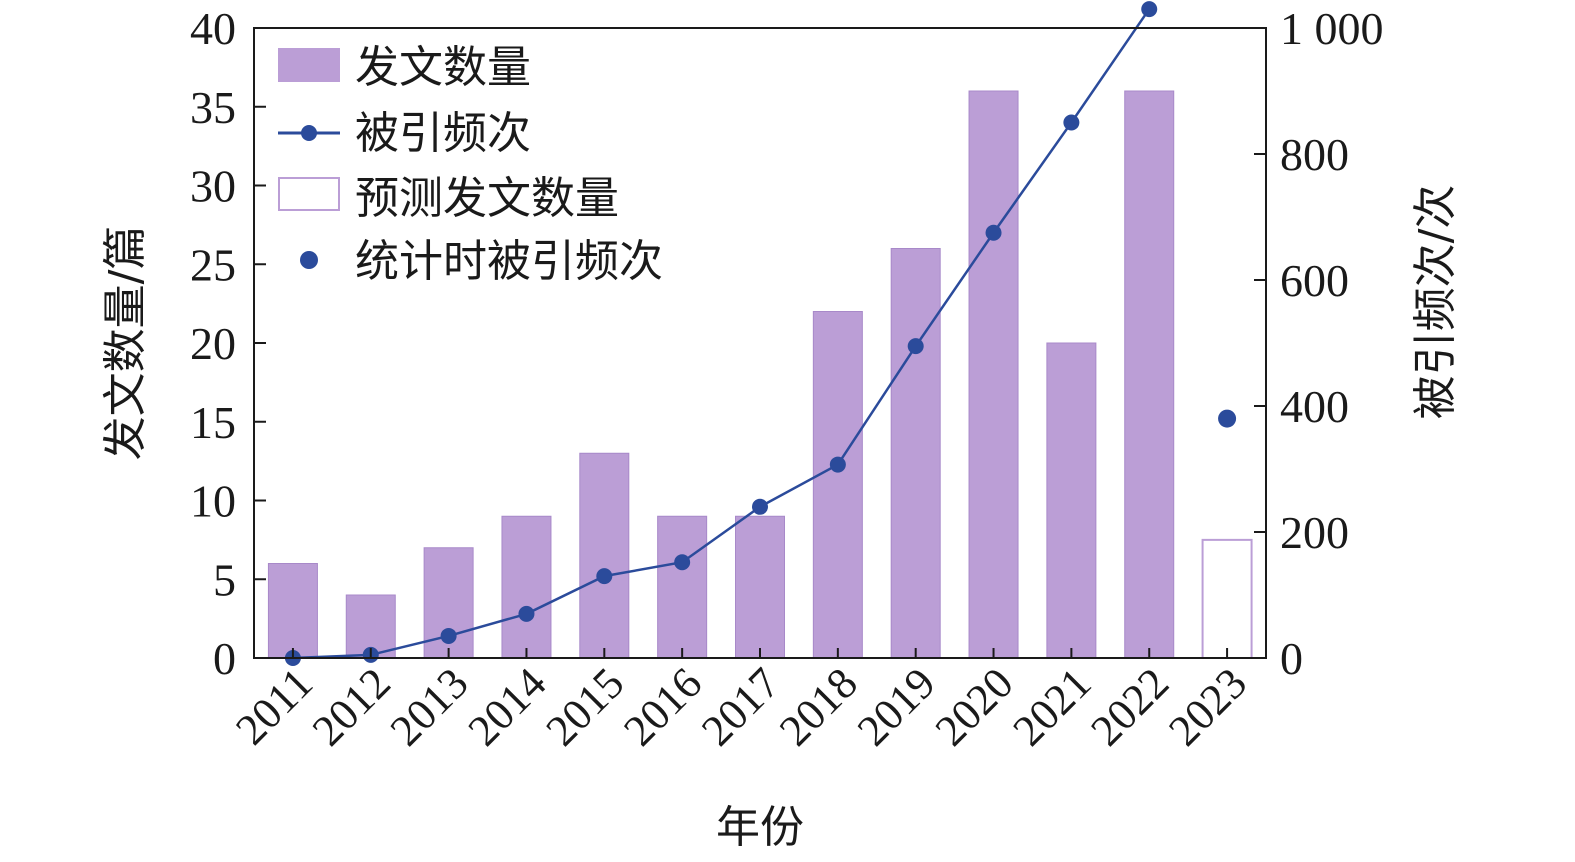 Image resolution: width=1575 pixels, height=862 pixels. What do you see at coordinates (1435, 302) in the screenshot?
I see `y2-axis-label: 被引频次/次` at bounding box center [1435, 302].